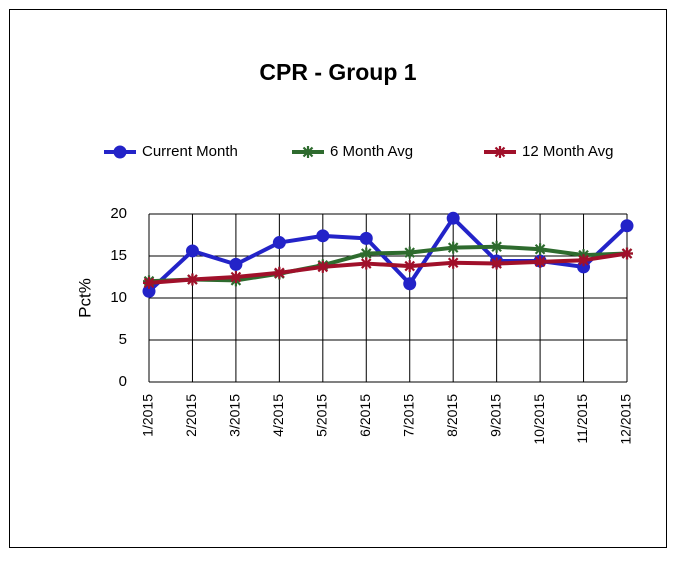  Describe the element at coordinates (118, 255) in the screenshot. I see `y-tick-label: 15` at that location.